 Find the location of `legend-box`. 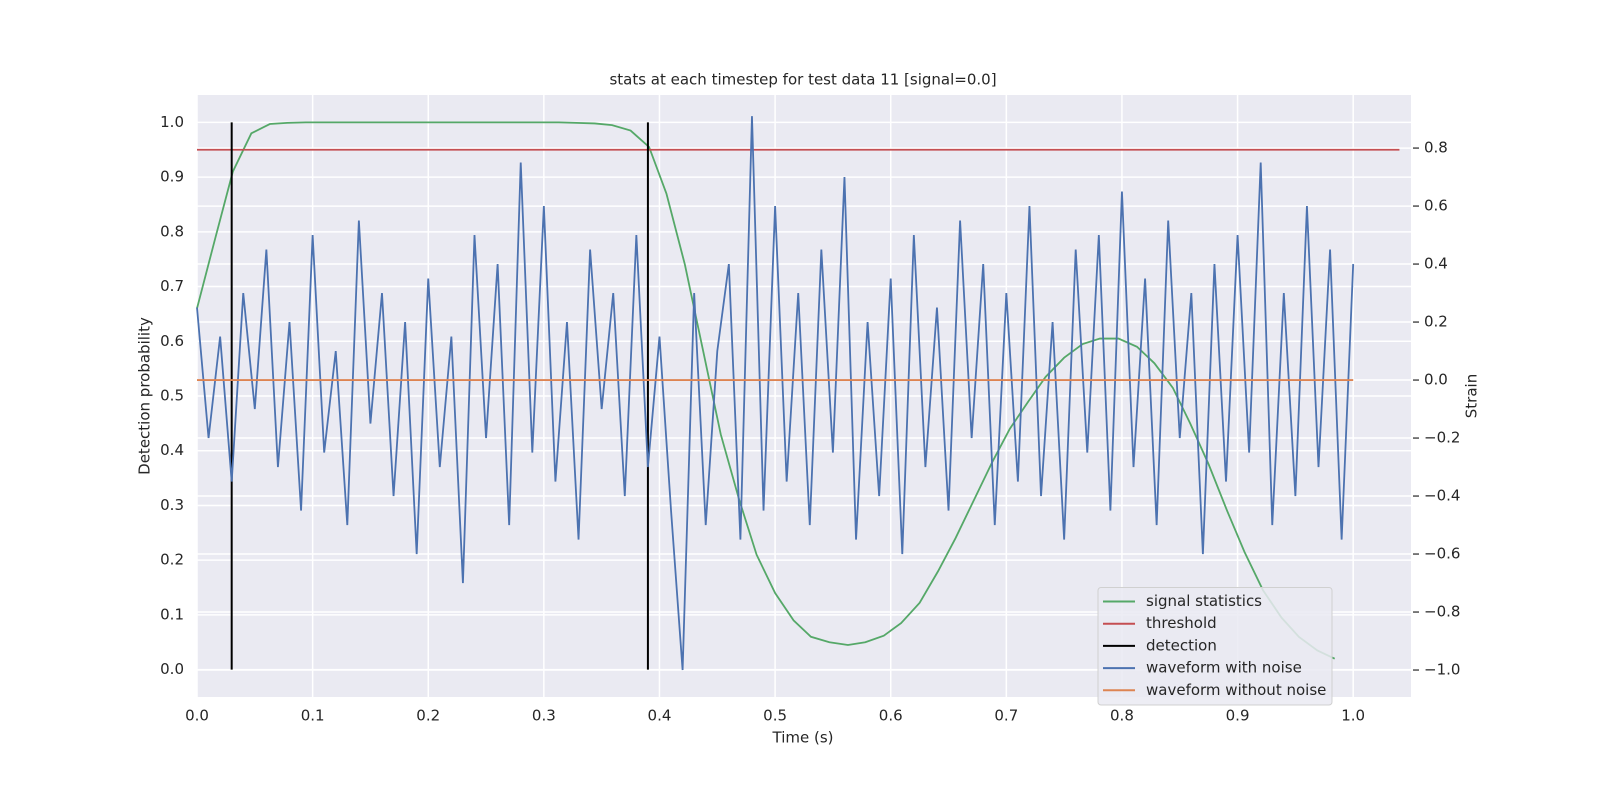

legend-box is located at coordinates (1215, 646).